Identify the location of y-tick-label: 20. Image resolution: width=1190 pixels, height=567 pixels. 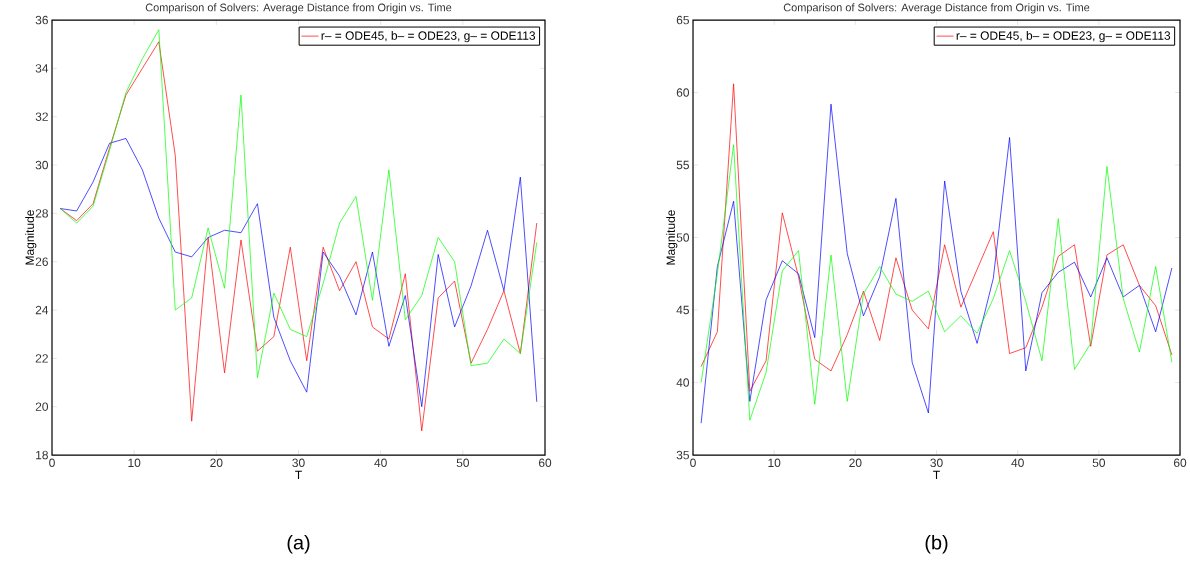
(42, 406).